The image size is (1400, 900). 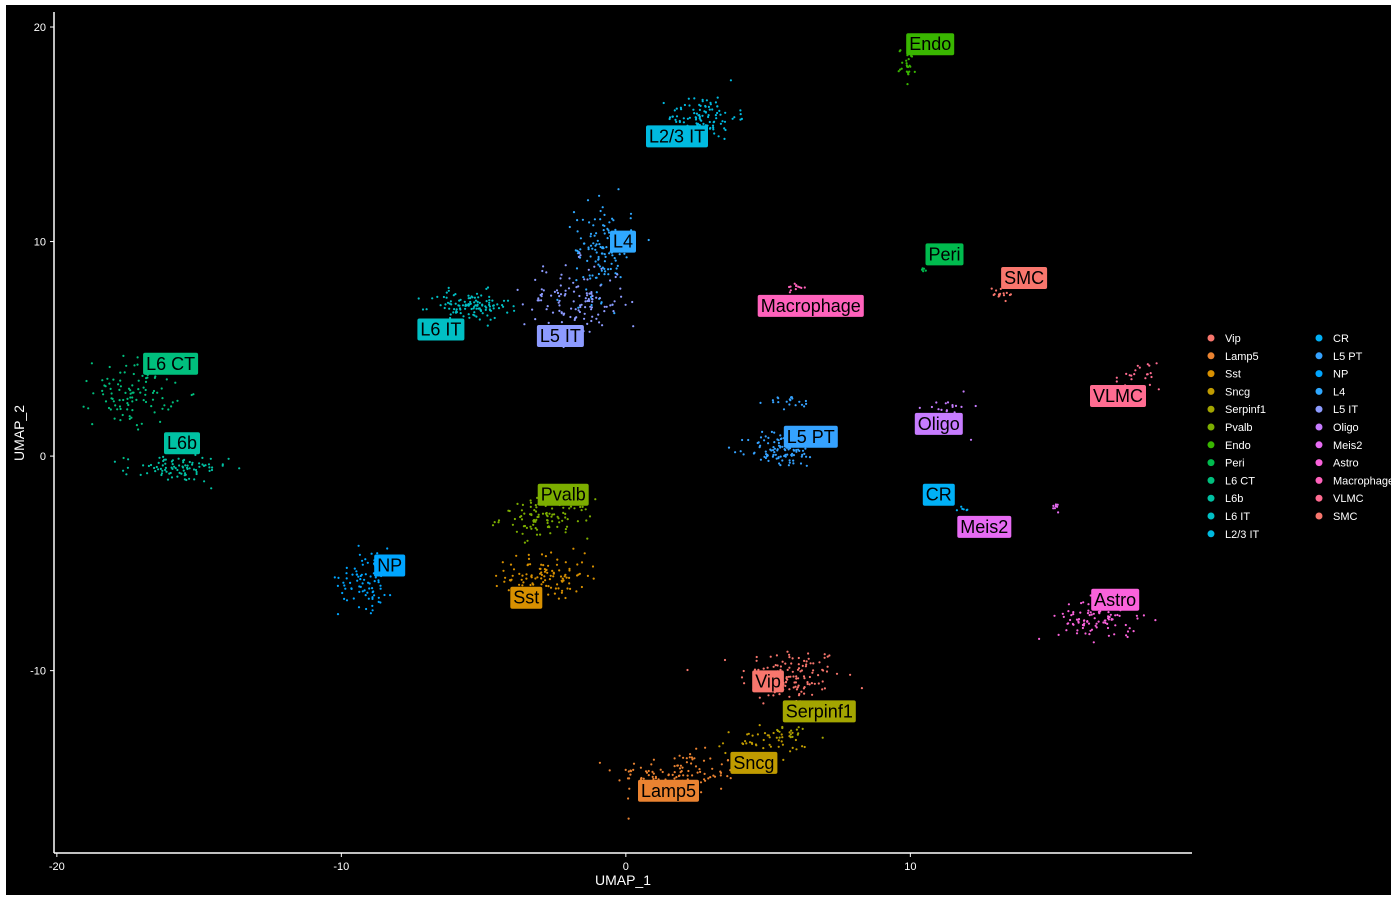 I want to click on cluster-label: L6 IT, so click(x=441, y=329).